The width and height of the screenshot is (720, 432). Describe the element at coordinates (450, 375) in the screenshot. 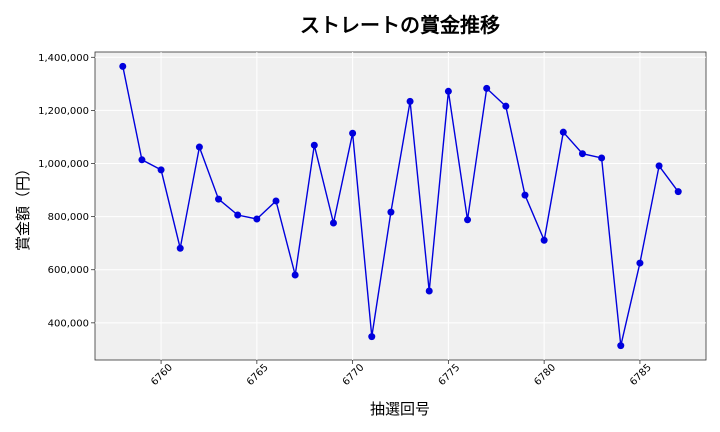

I see `x-tick-label: 6775` at that location.